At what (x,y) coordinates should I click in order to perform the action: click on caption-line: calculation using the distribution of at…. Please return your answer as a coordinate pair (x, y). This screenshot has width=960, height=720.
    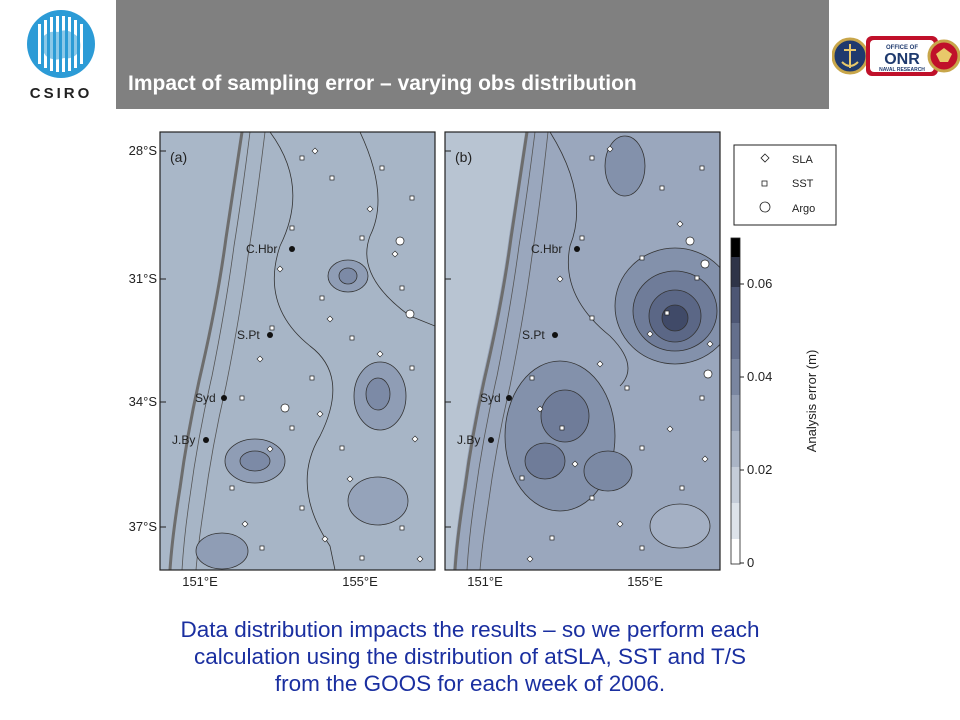
    Looking at the image, I should click on (470, 656).